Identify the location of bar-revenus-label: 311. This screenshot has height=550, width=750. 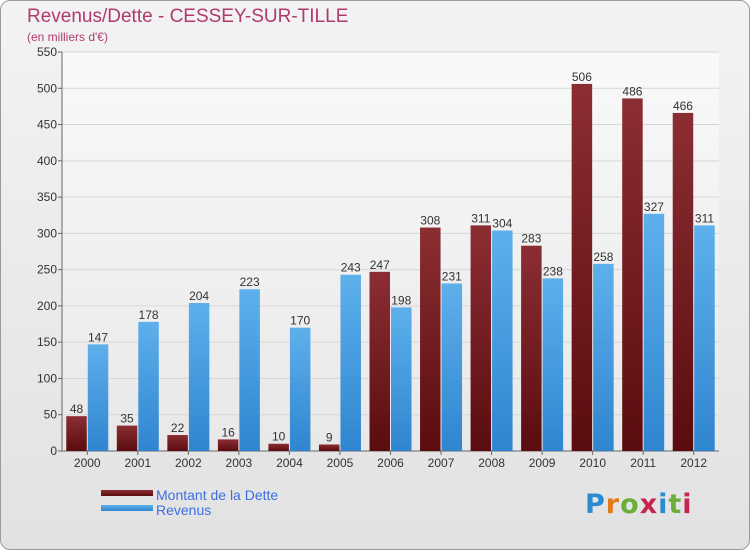
(704, 218).